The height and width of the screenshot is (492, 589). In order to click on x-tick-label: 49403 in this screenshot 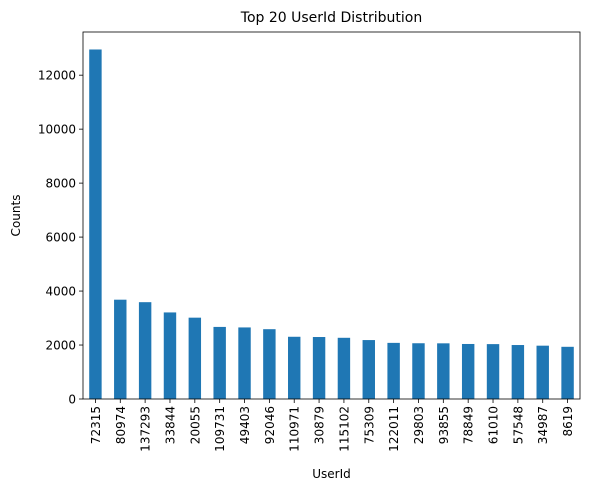, I will do `click(245, 425)`.